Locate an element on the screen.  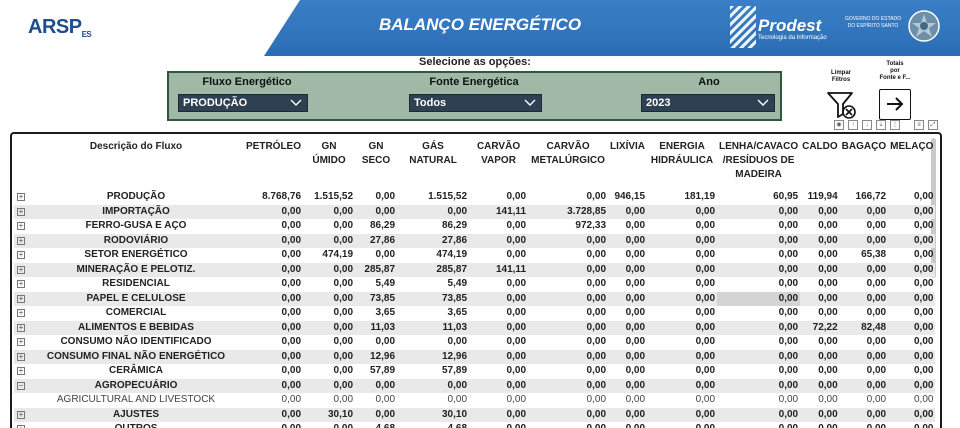
ano-label: Ano is located at coordinates (709, 82).